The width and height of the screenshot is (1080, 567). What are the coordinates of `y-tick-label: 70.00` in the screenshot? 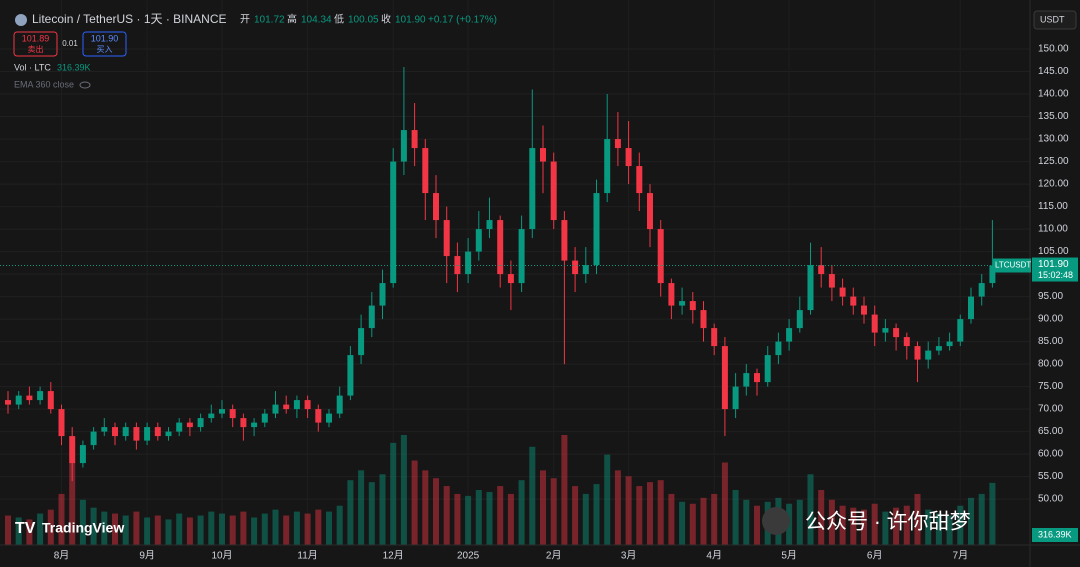 It's located at (1050, 409).